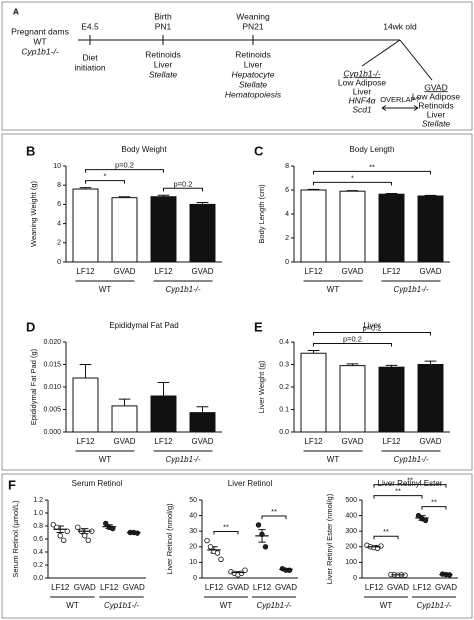 This screenshot has width=474, height=620. I want to click on y-tick-label: 500, so click(351, 500).